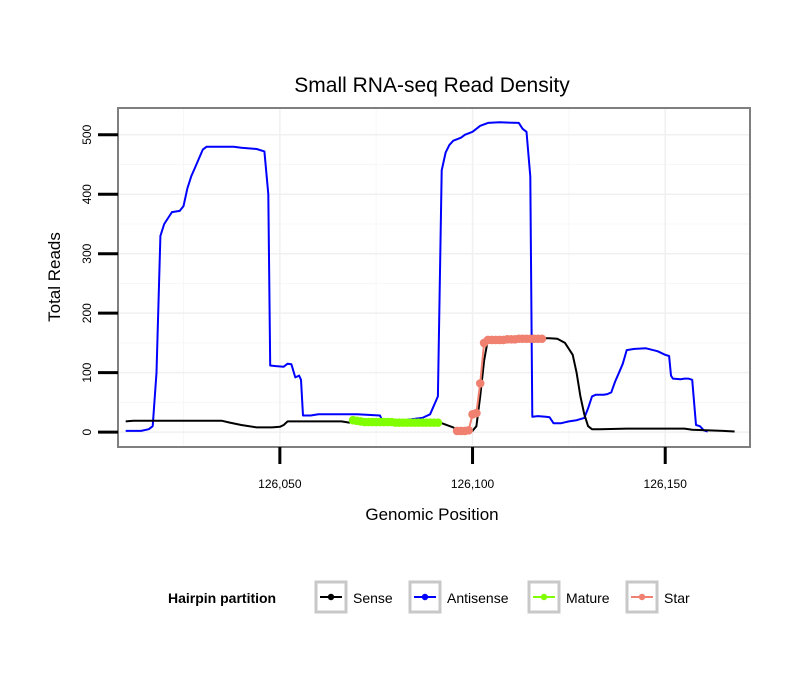  I want to click on legend-key-dot-sense, so click(331, 597).